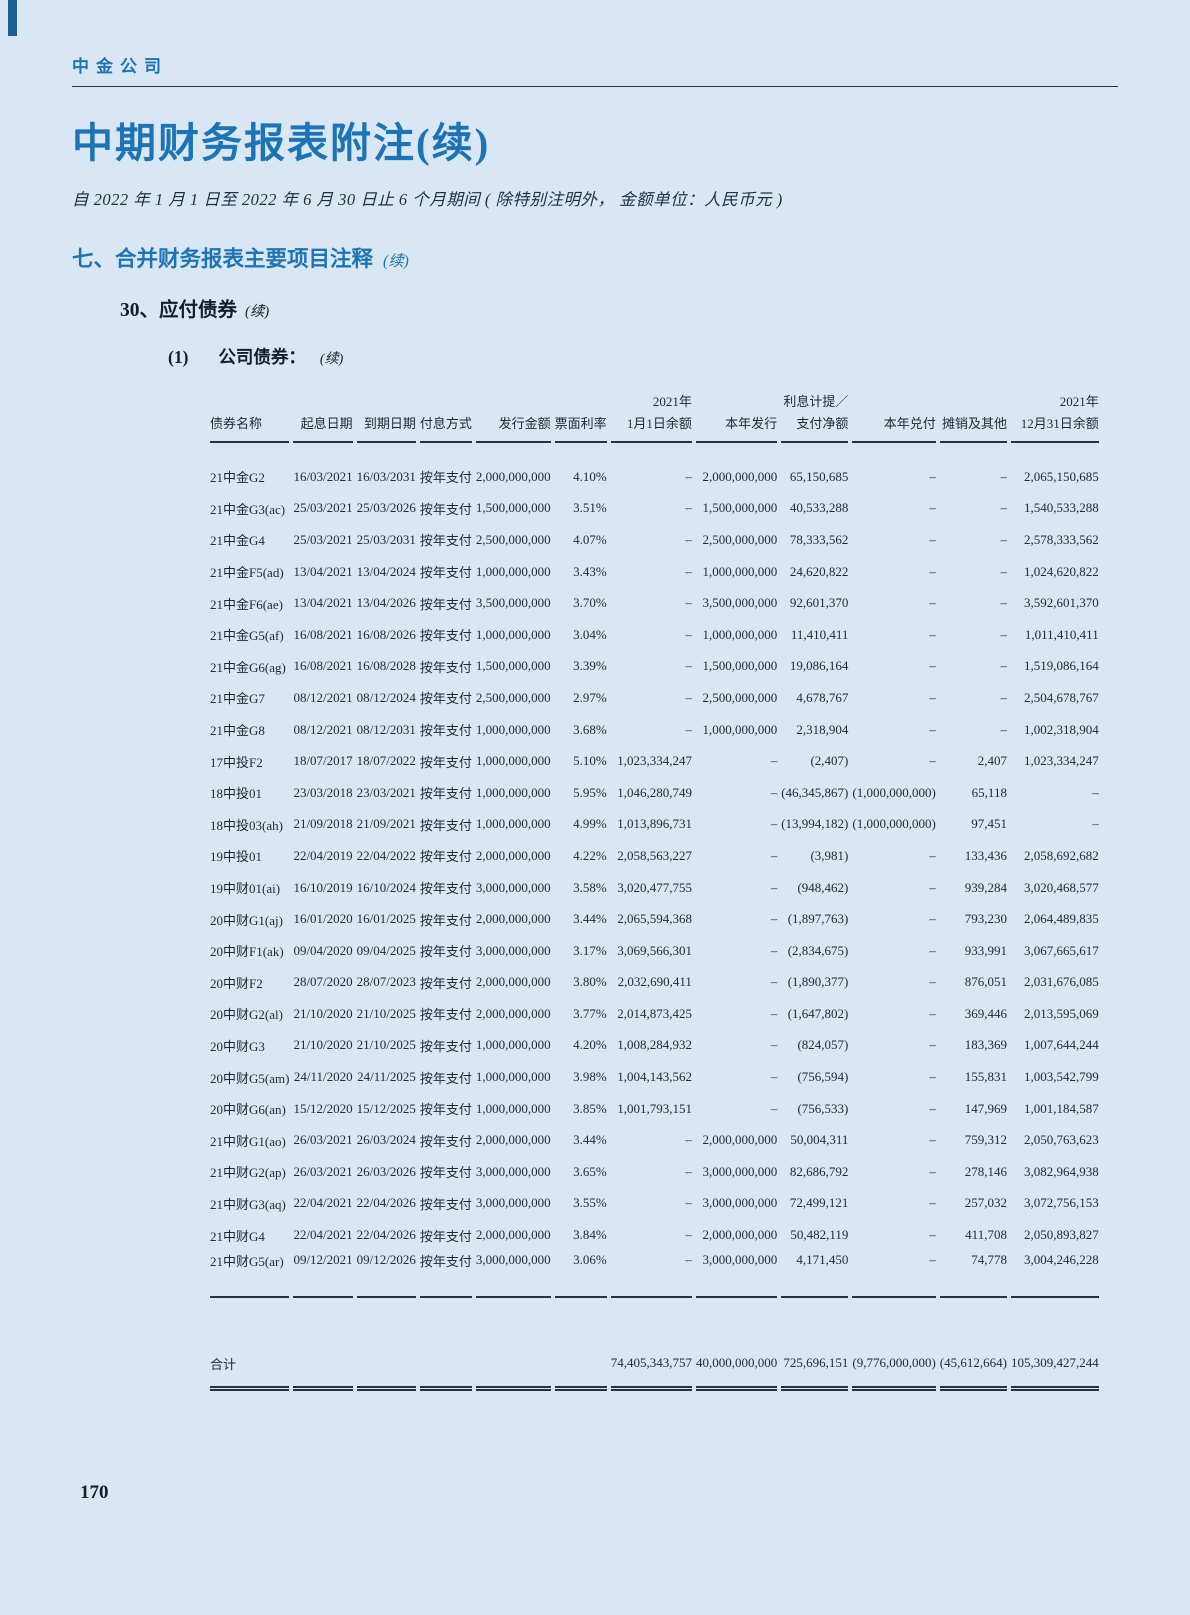 This screenshot has width=1190, height=1615. What do you see at coordinates (819, 571) in the screenshot?
I see `table-cell: 24,620,822` at bounding box center [819, 571].